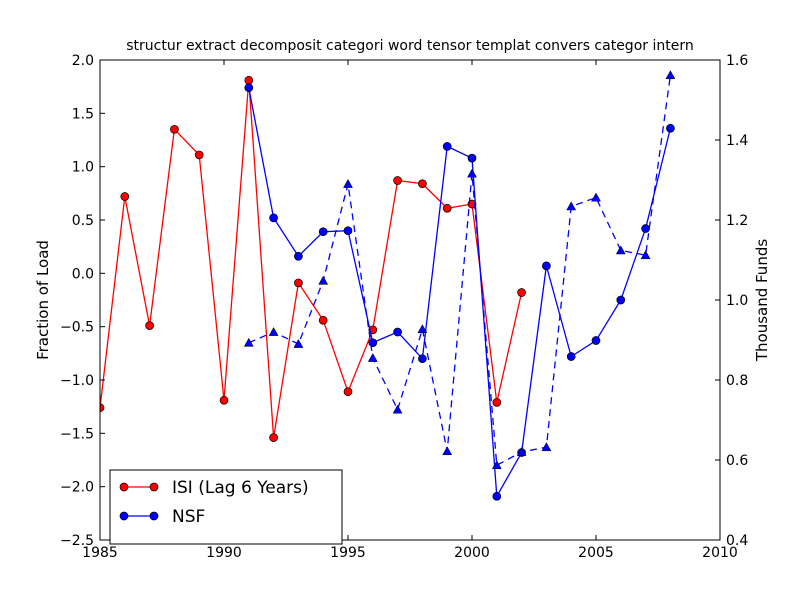 This screenshot has width=800, height=604. What do you see at coordinates (762, 300) in the screenshot?
I see `y2-axis-label: Thousand Funds` at bounding box center [762, 300].